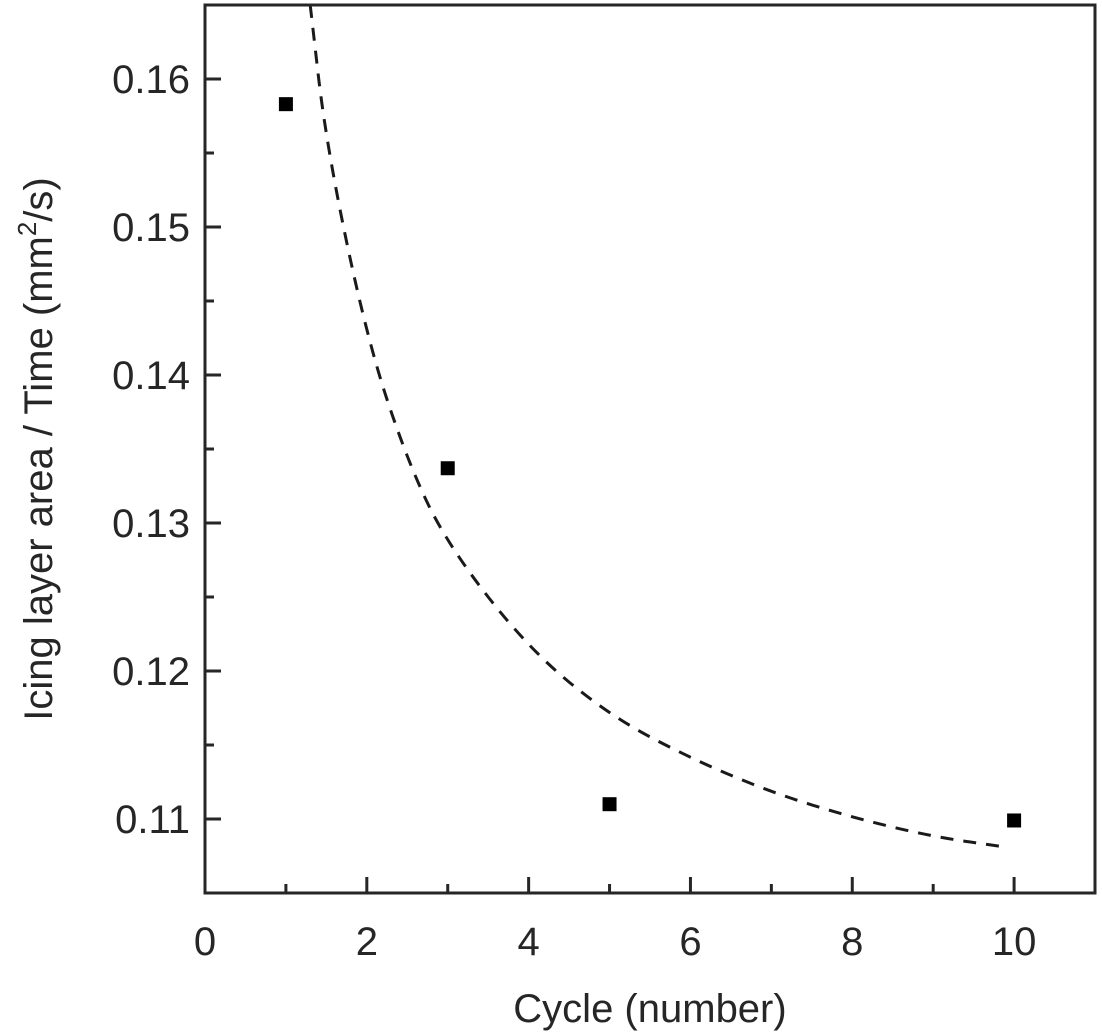 This screenshot has height=1036, width=1102. Describe the element at coordinates (39, 199) in the screenshot. I see `y-axis-title-tail: /s)` at that location.